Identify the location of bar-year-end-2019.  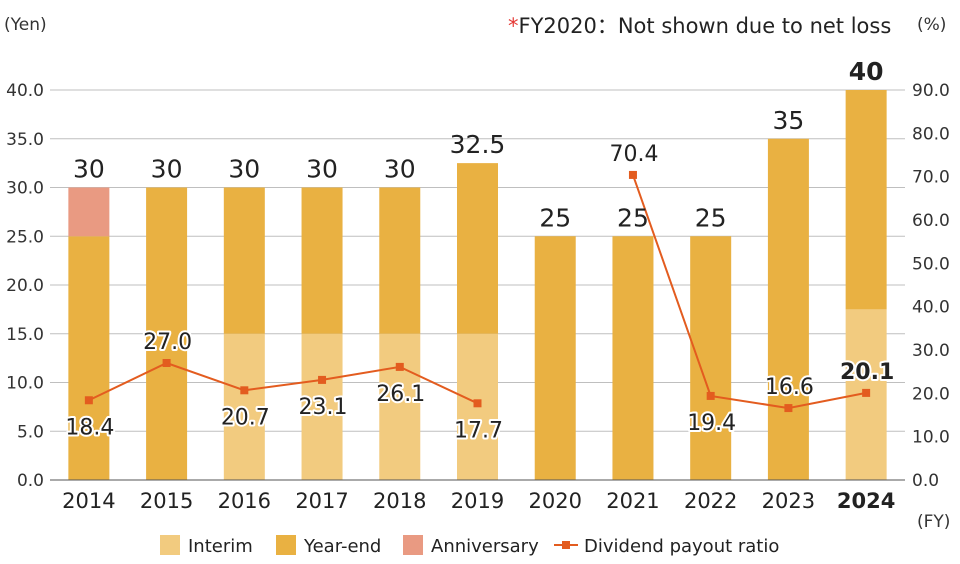
(477, 248).